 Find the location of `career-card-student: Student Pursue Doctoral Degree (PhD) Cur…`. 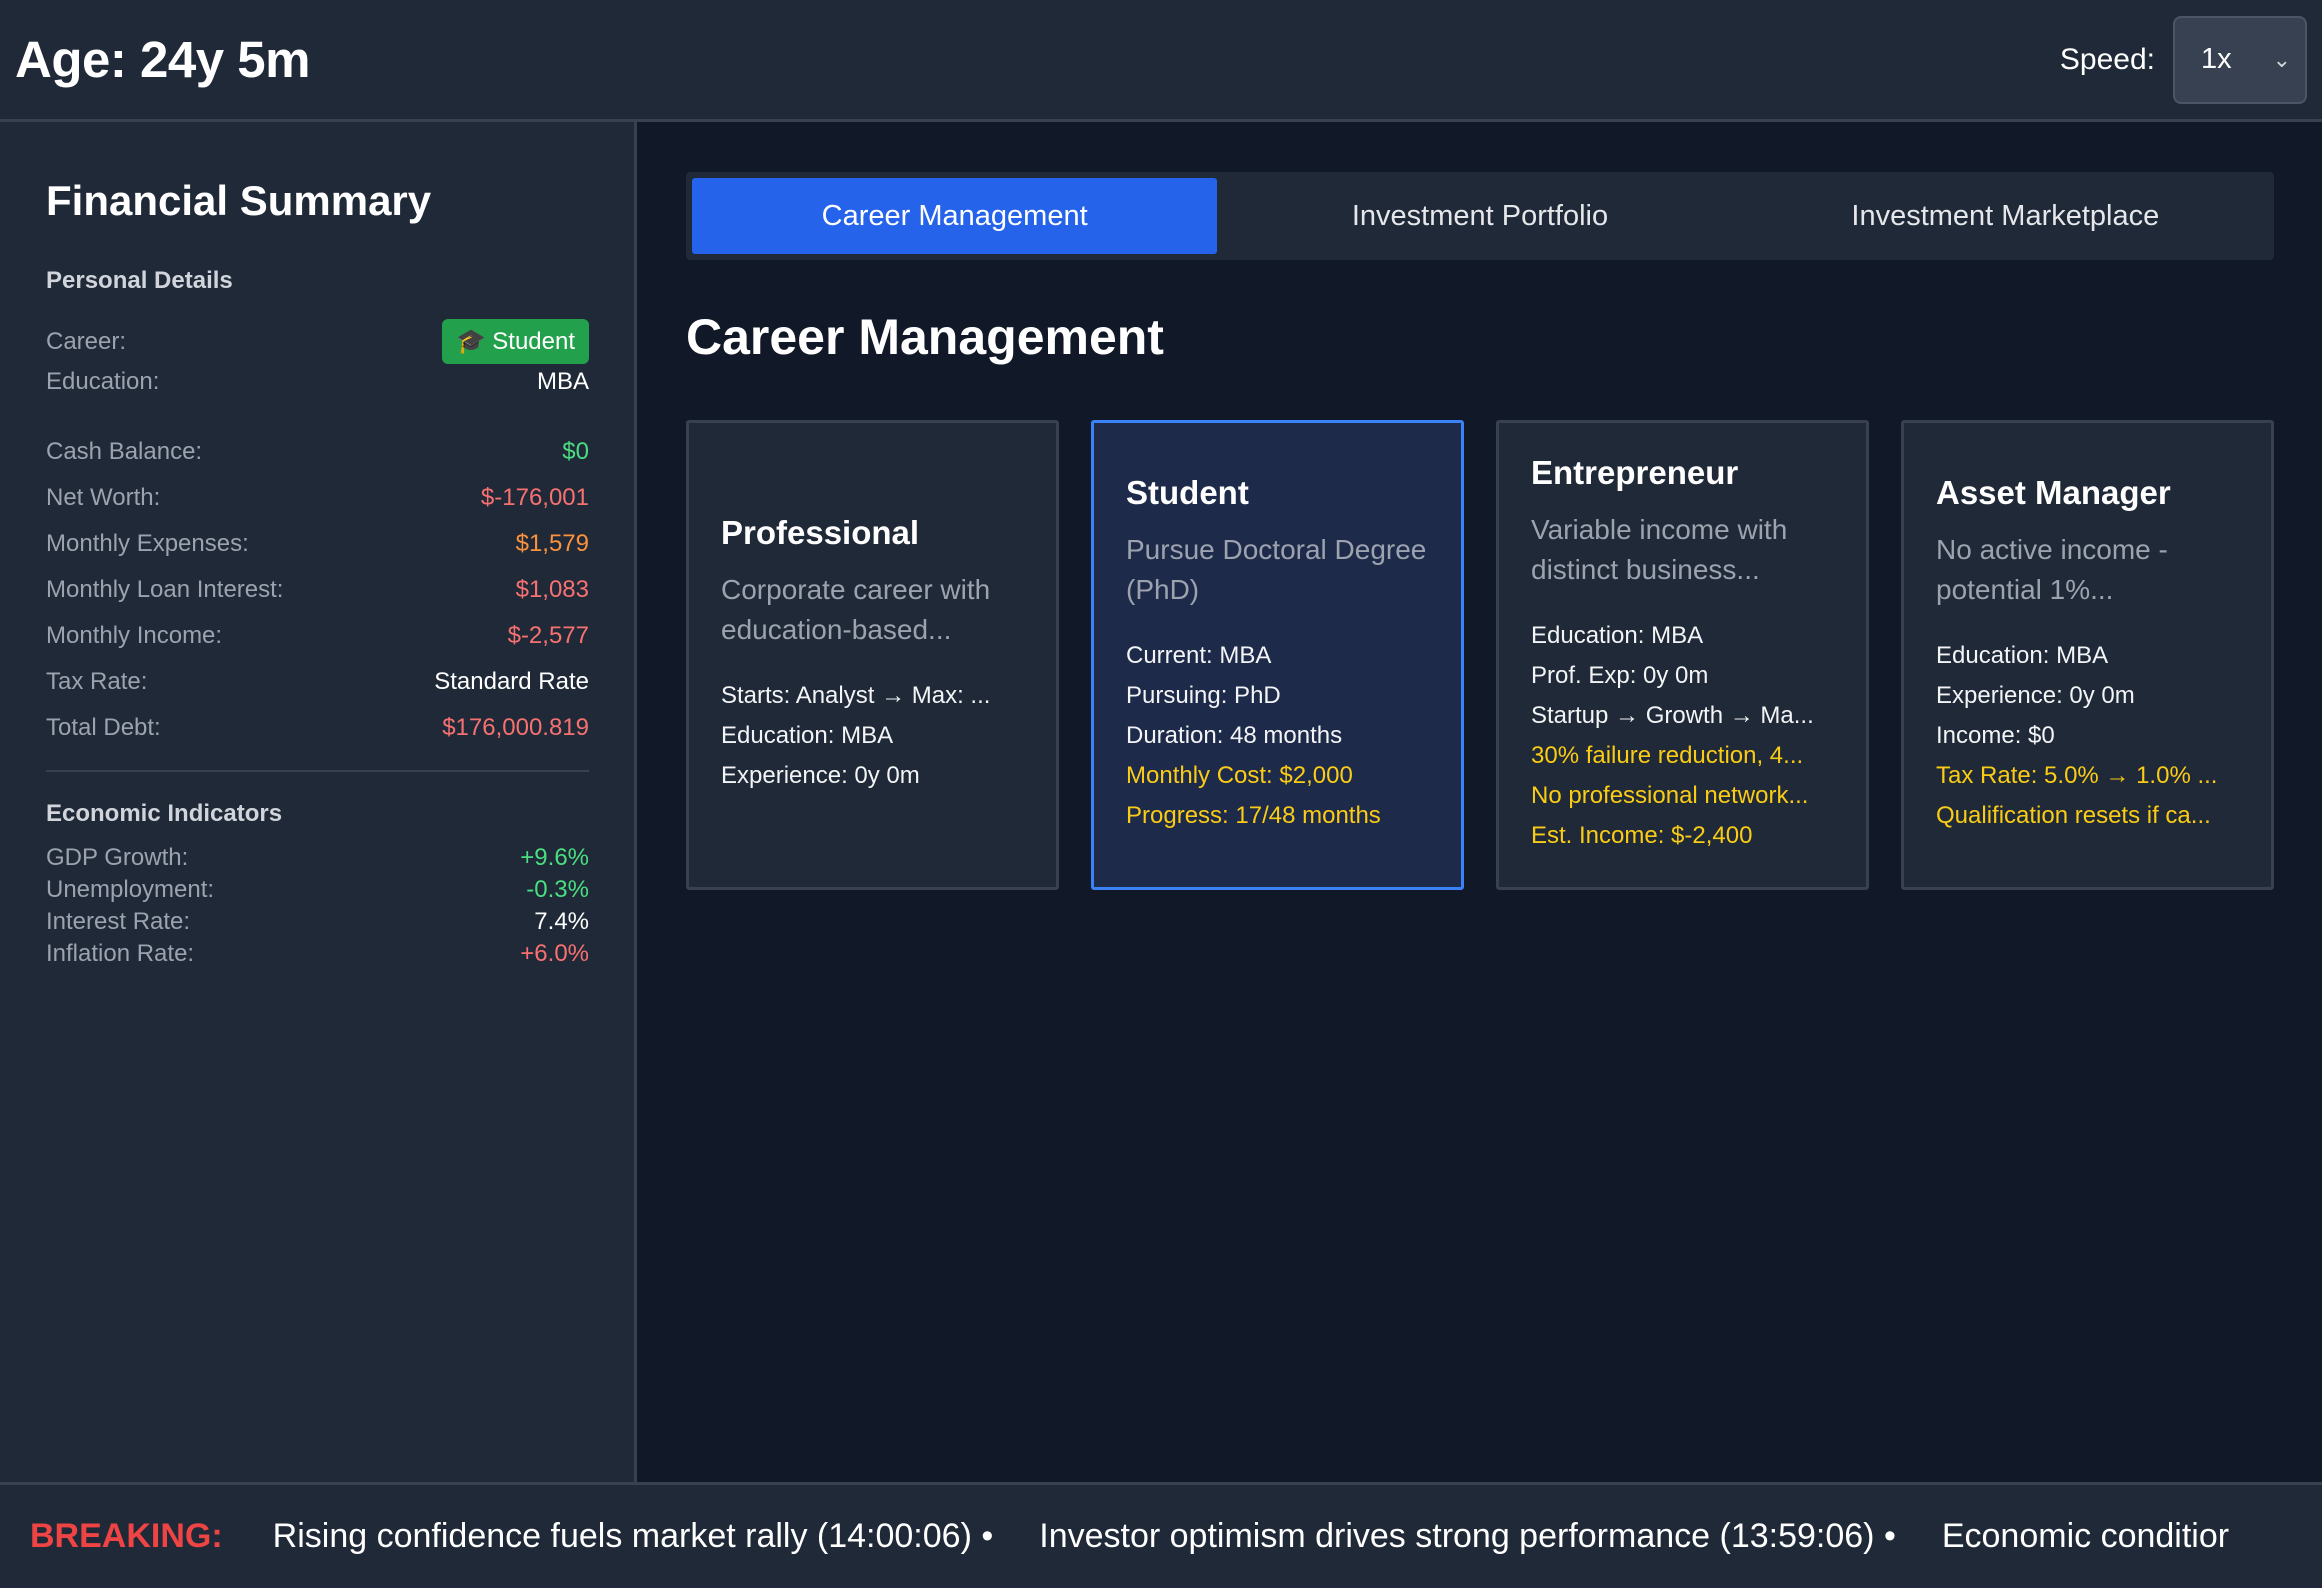

career-card-student: Student Pursue Doctoral Degree (PhD) Cur… is located at coordinates (1277, 655).